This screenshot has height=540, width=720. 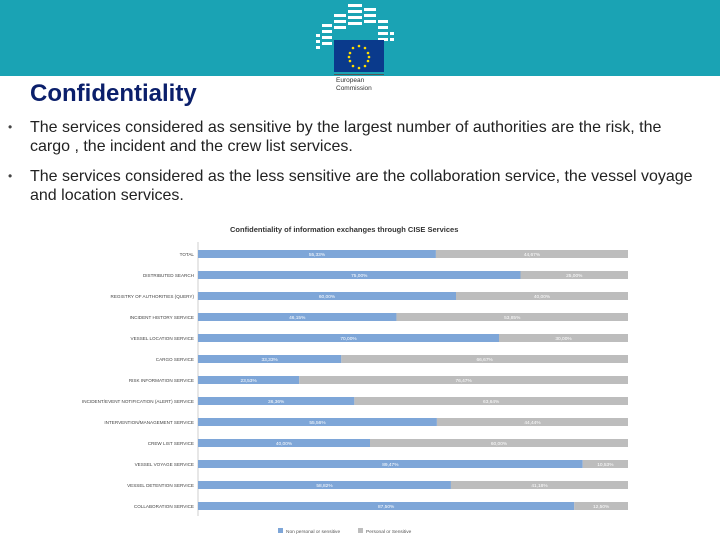 I want to click on legend-swatch-non-personal, so click(x=280, y=530).